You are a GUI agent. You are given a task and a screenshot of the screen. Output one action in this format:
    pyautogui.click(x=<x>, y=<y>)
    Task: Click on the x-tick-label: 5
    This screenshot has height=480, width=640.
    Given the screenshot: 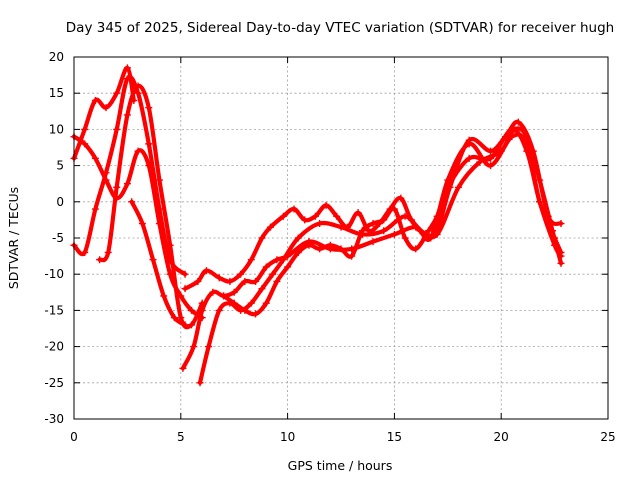 What is the action you would take?
    pyautogui.click(x=181, y=437)
    